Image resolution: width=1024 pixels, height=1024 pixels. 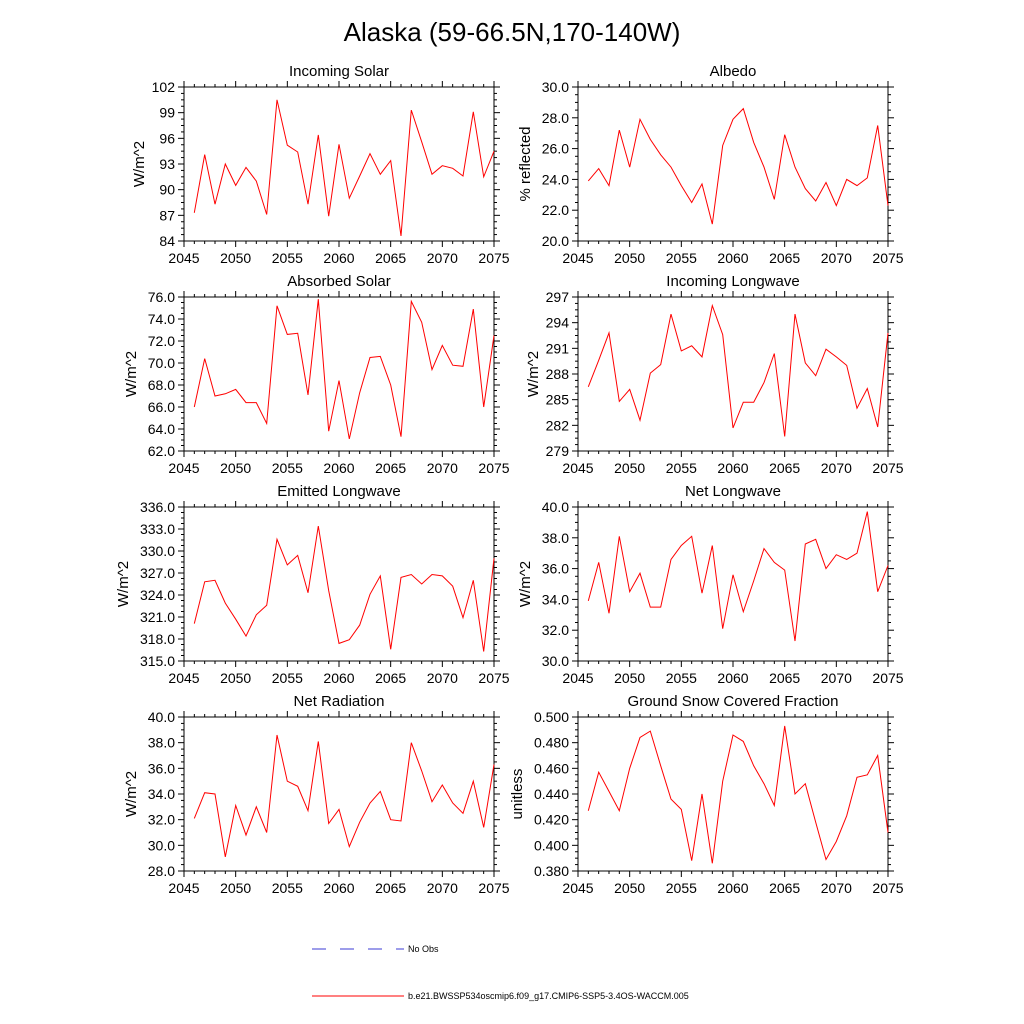 I want to click on panel-title: Absorbed Solar, so click(x=338, y=281).